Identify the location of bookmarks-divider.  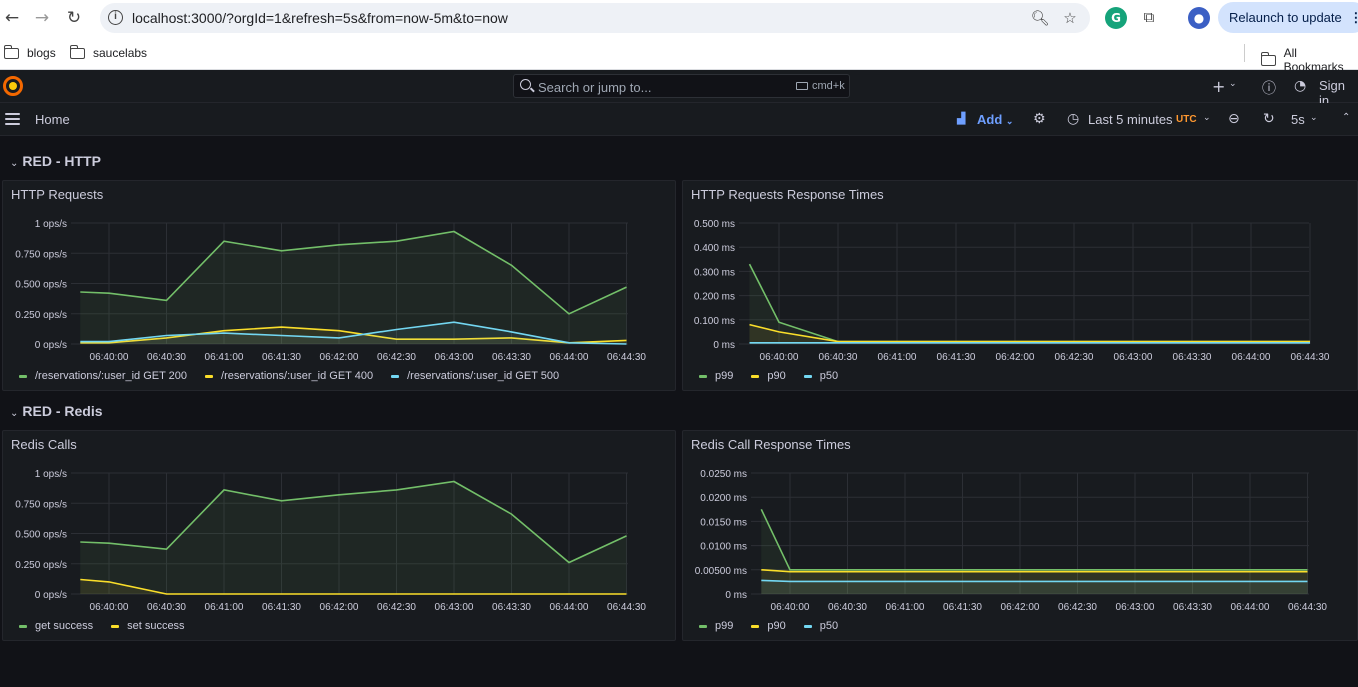
(1244, 53).